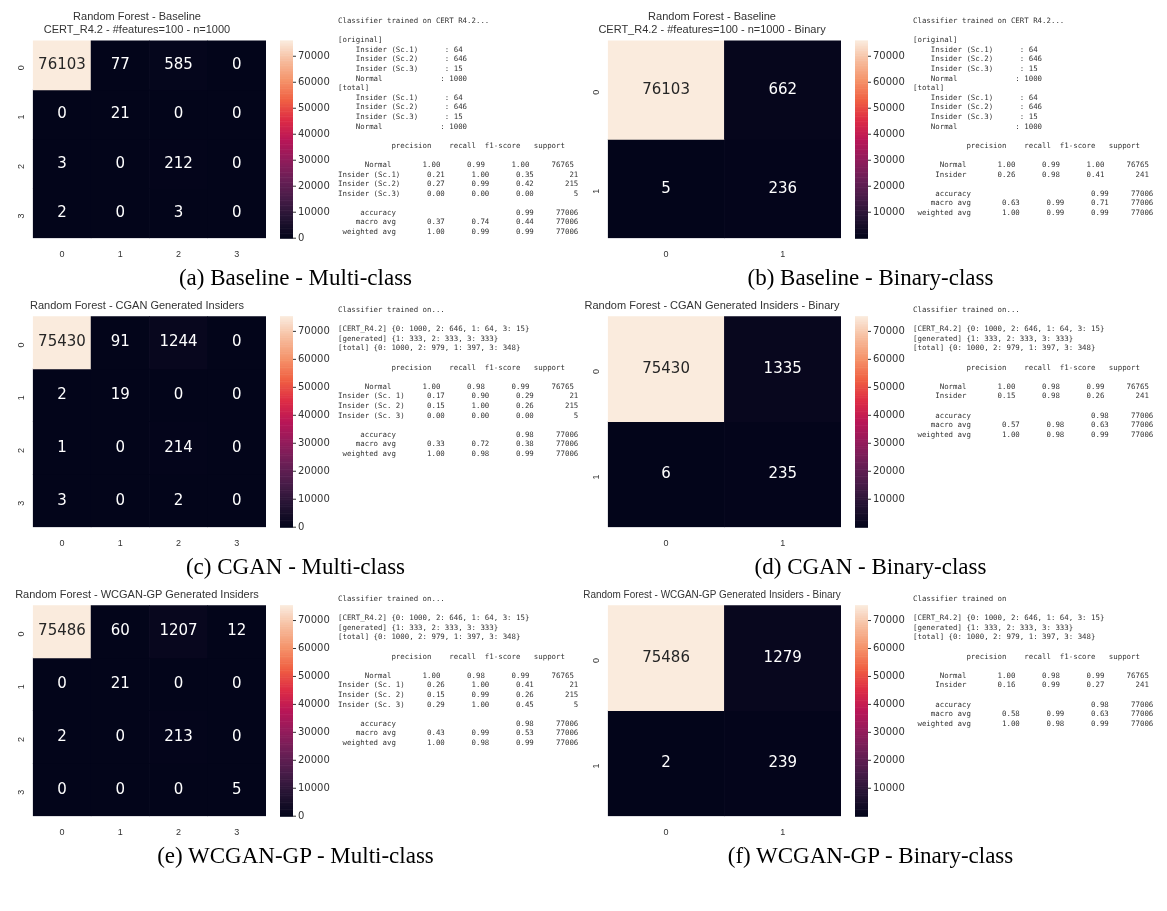 This screenshot has width=1167, height=911. I want to click on data-label: 1207, so click(178, 630).